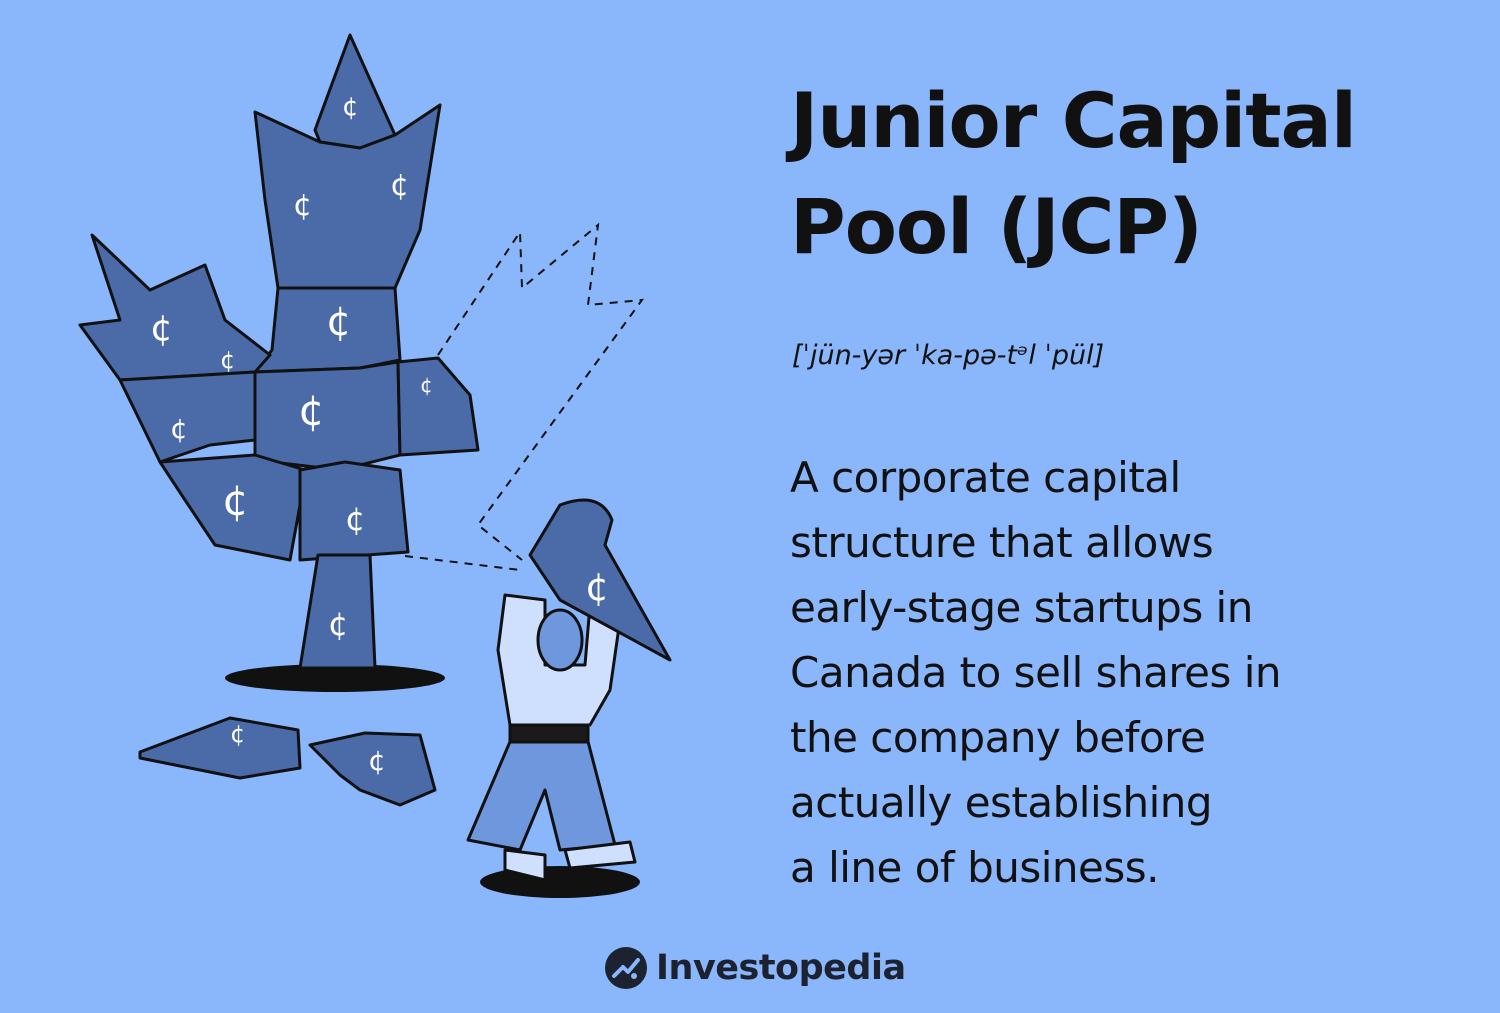  What do you see at coordinates (524, 396) in the screenshot?
I see `dashed-guide` at bounding box center [524, 396].